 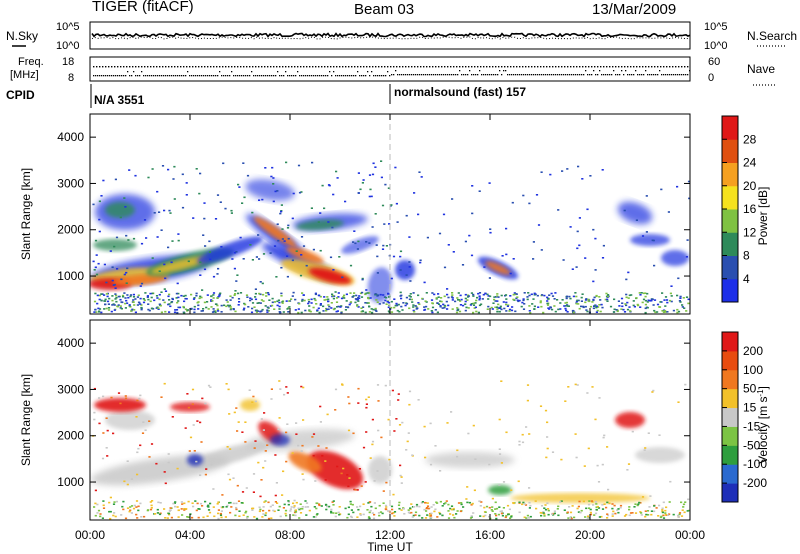 What do you see at coordinates (70, 389) in the screenshot?
I see `ytick-label: 3000` at bounding box center [70, 389].